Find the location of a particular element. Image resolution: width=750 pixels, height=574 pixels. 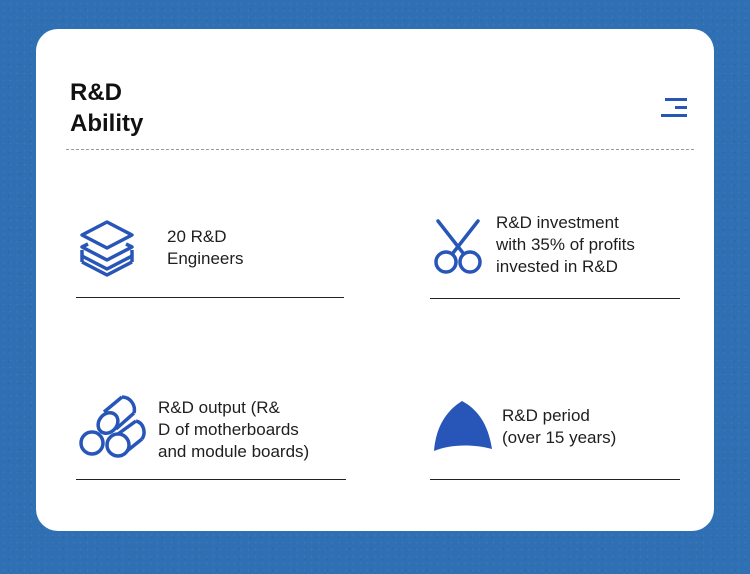

feature-engineers-text: 20 R&D Engineers is located at coordinates (205, 248).